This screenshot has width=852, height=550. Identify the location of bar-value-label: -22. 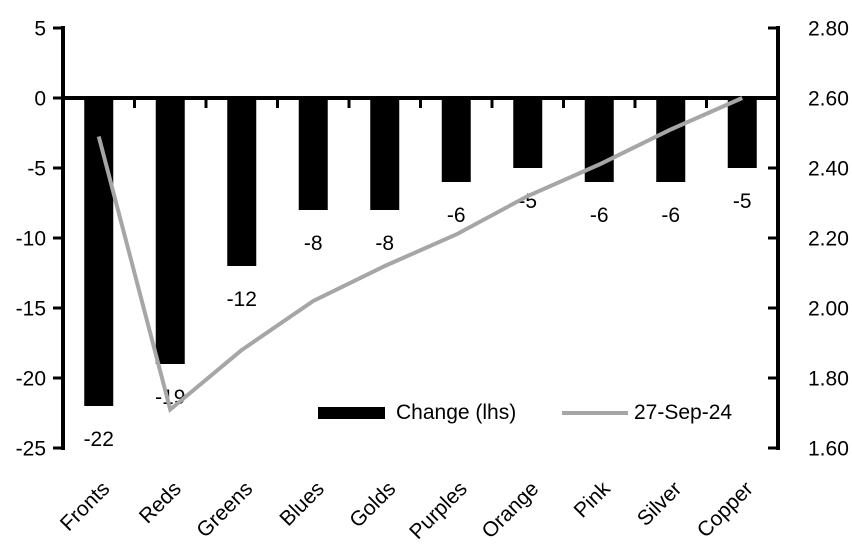
(99, 439).